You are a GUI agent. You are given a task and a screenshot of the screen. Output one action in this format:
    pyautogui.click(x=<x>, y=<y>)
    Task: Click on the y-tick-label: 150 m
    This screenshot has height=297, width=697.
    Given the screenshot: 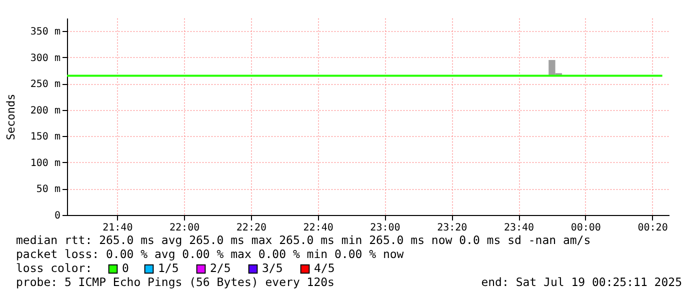 What is the action you would take?
    pyautogui.click(x=45, y=137)
    